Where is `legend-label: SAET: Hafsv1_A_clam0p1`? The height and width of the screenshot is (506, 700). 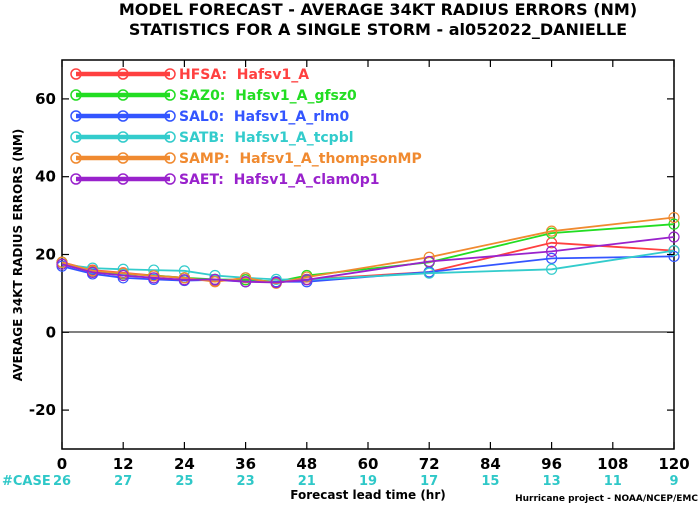
legend-label: SAET: Hafsv1_A_clam0p1 is located at coordinates (279, 180).